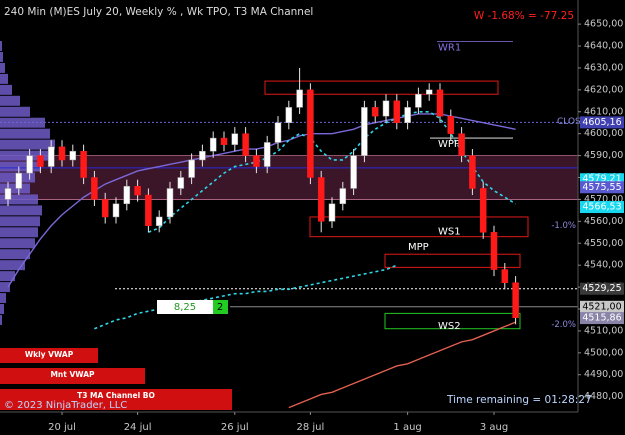  What do you see at coordinates (62, 427) in the screenshot?
I see `x-tick-label: 20 jul` at bounding box center [62, 427].